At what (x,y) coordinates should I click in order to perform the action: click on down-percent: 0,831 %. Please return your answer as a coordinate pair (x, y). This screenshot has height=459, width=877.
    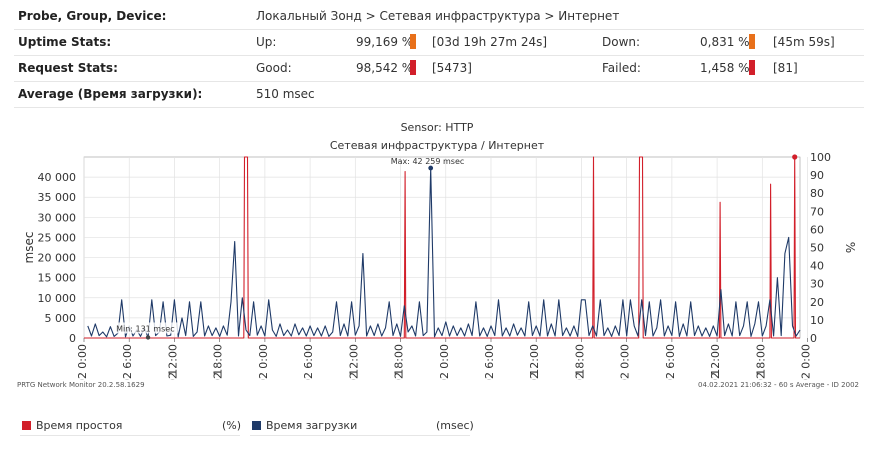
    Looking at the image, I should click on (725, 42).